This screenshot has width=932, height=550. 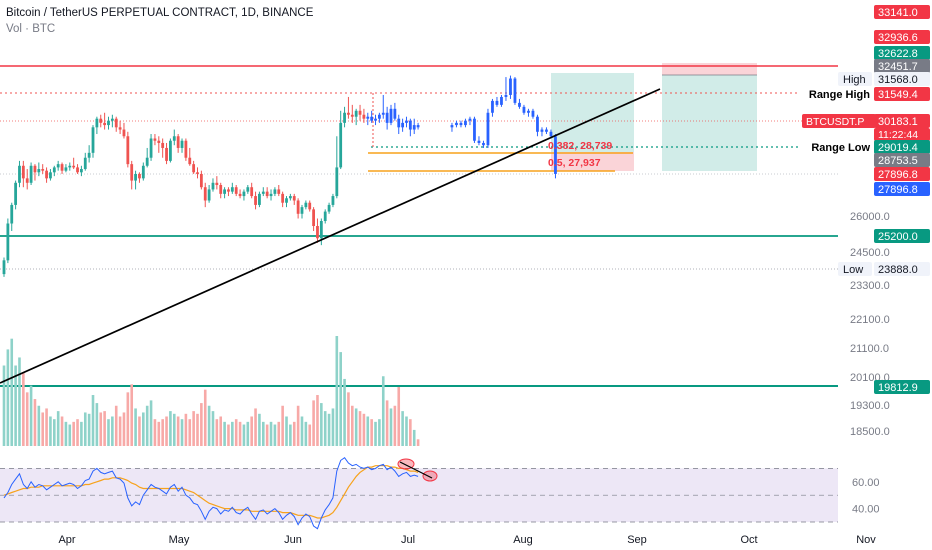 I want to click on x-axis-label: May, so click(x=179, y=540).